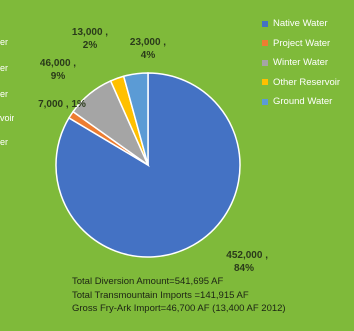  I want to click on left-edge-fragment: voir, so click(7, 118).